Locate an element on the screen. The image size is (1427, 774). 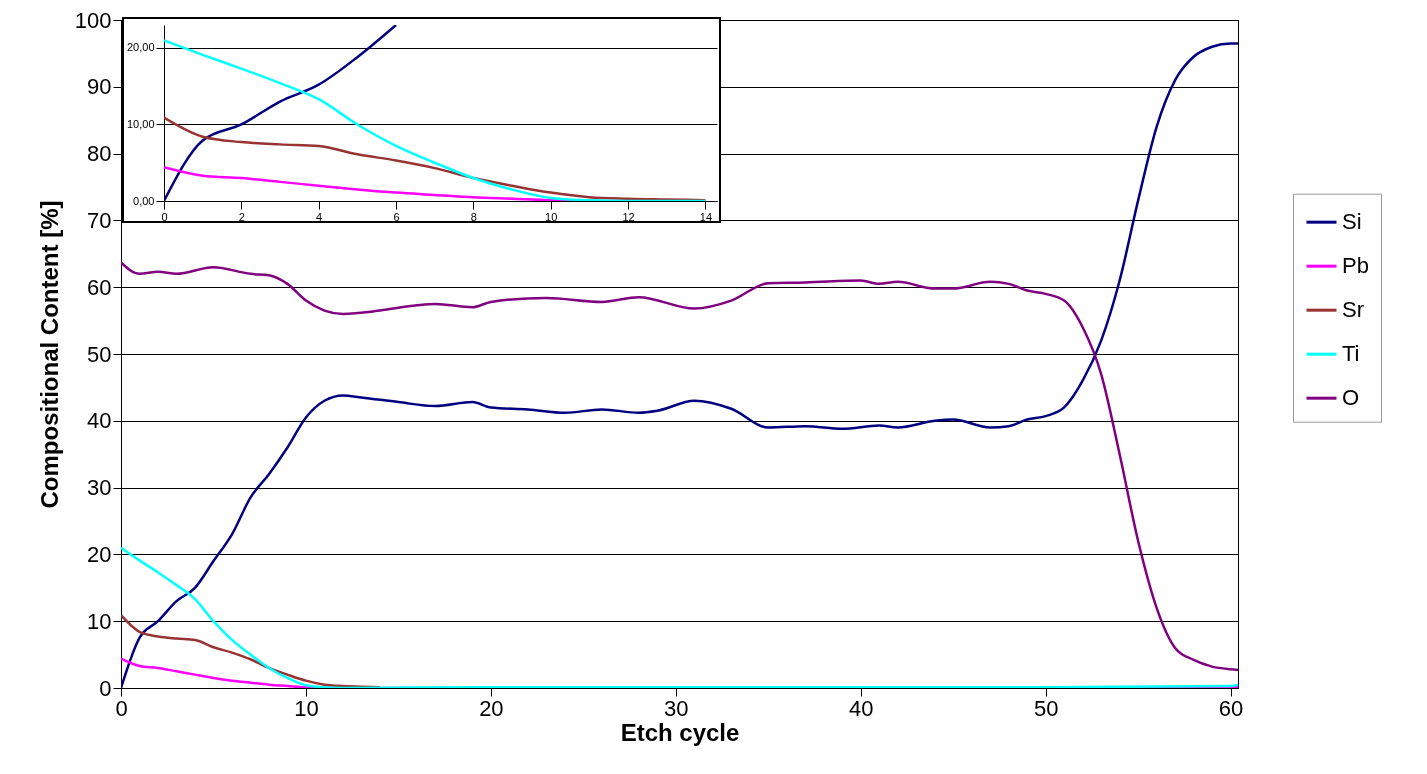
x-tick-label: 50 is located at coordinates (1046, 708).